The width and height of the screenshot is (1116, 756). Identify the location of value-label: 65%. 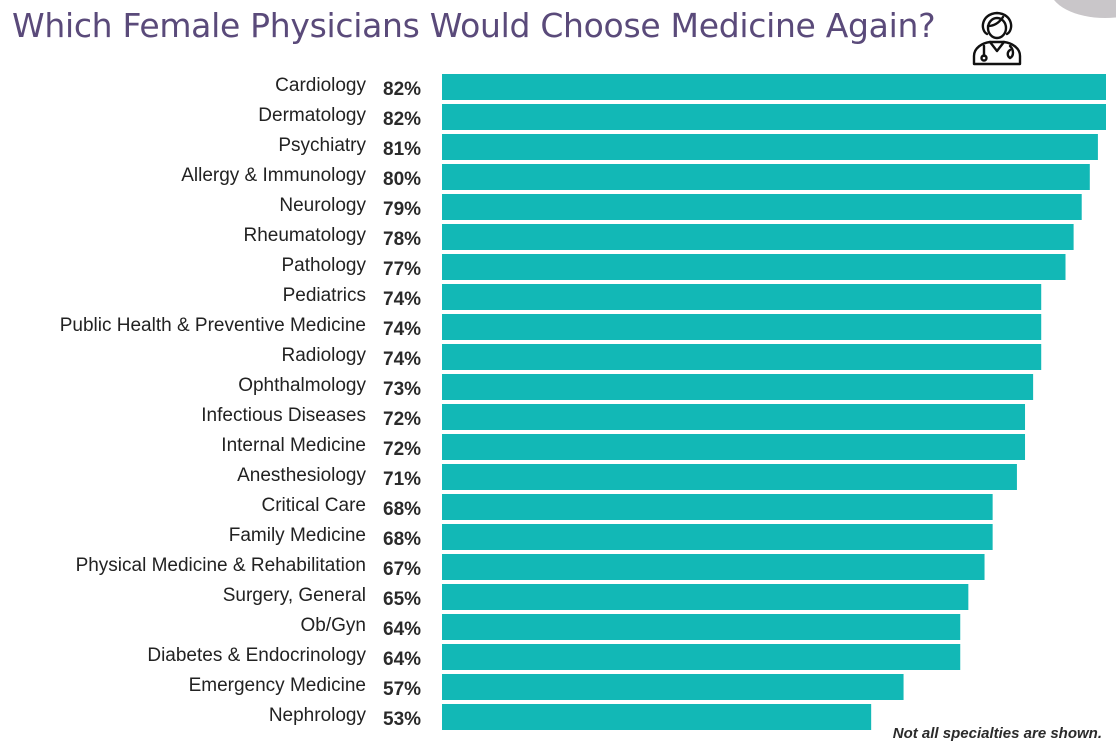
(402, 599).